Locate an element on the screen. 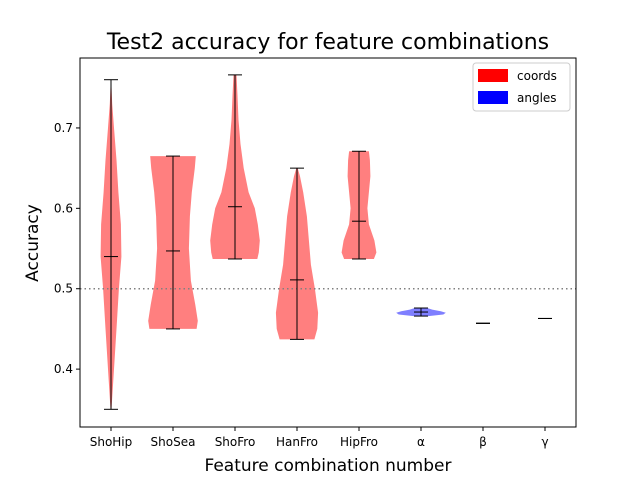 The height and width of the screenshot is (480, 640). x-axis: ShoHip ShoSea ShoFro HanFro HipFro α β γ is located at coordinates (319, 438).